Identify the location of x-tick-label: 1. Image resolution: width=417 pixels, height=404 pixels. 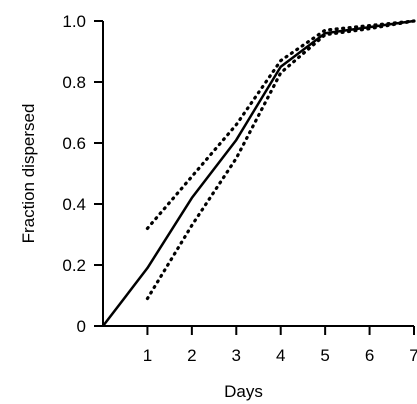
(147, 355).